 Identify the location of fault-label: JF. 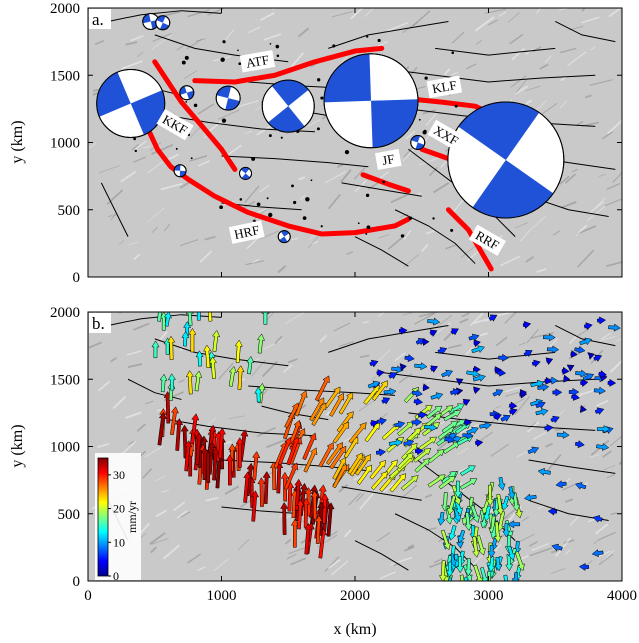
(388, 159).